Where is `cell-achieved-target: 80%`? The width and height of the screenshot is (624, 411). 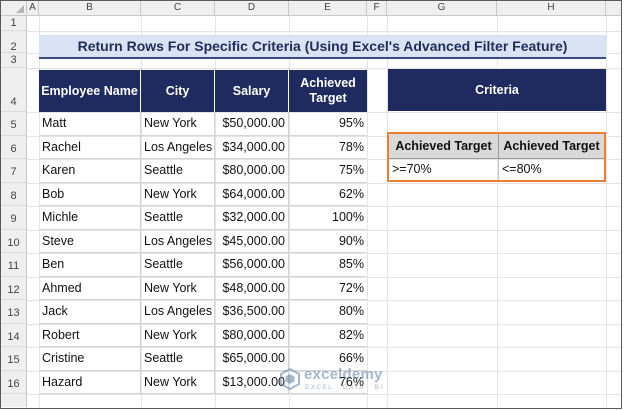
cell-achieved-target: 80% is located at coordinates (328, 312).